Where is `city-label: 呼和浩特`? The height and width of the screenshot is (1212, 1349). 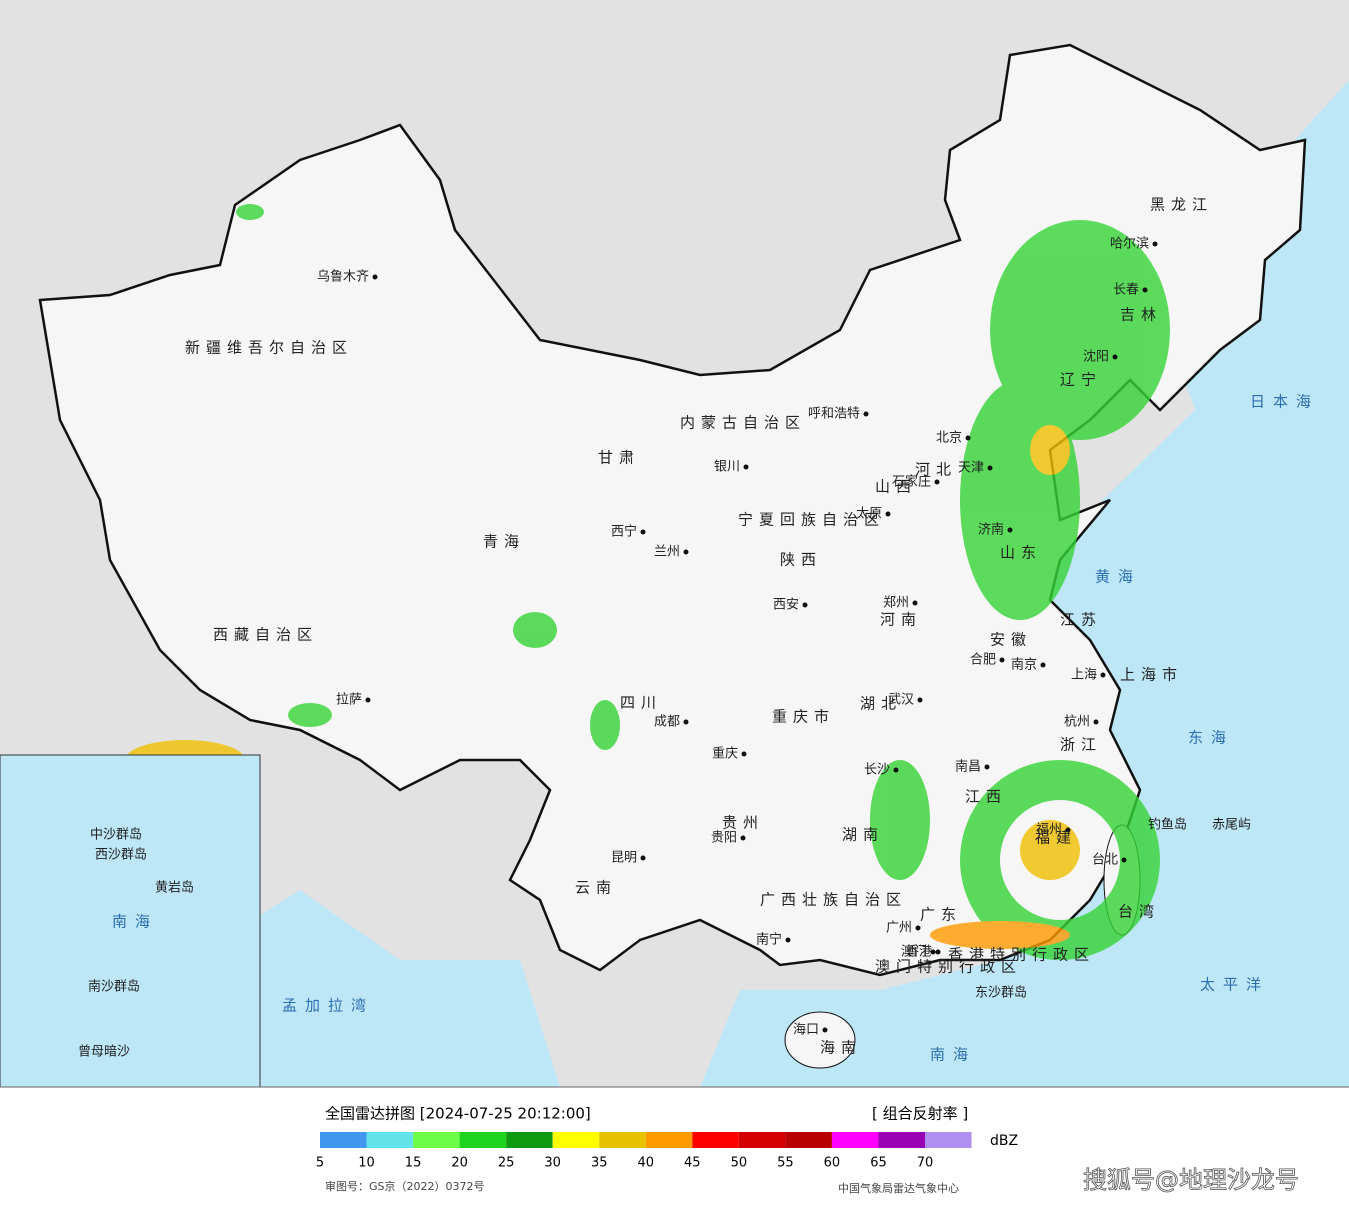
city-label: 呼和浩特 is located at coordinates (834, 414).